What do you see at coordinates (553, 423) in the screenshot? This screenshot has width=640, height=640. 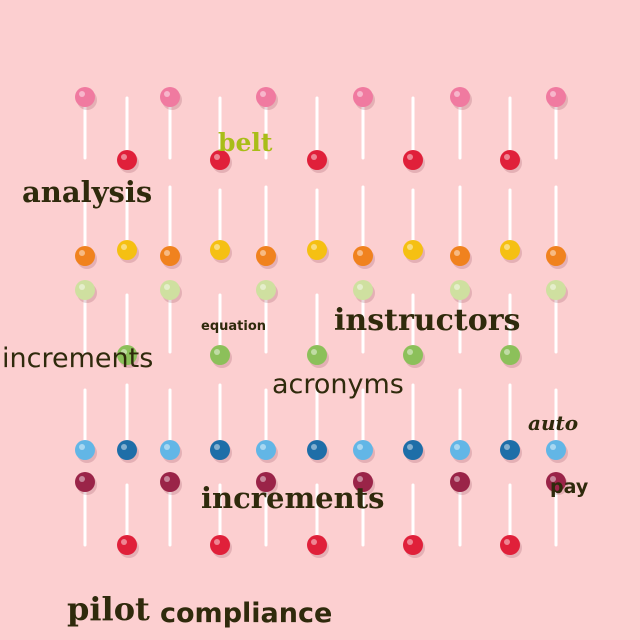 I see `word-auto: auto` at bounding box center [553, 423].